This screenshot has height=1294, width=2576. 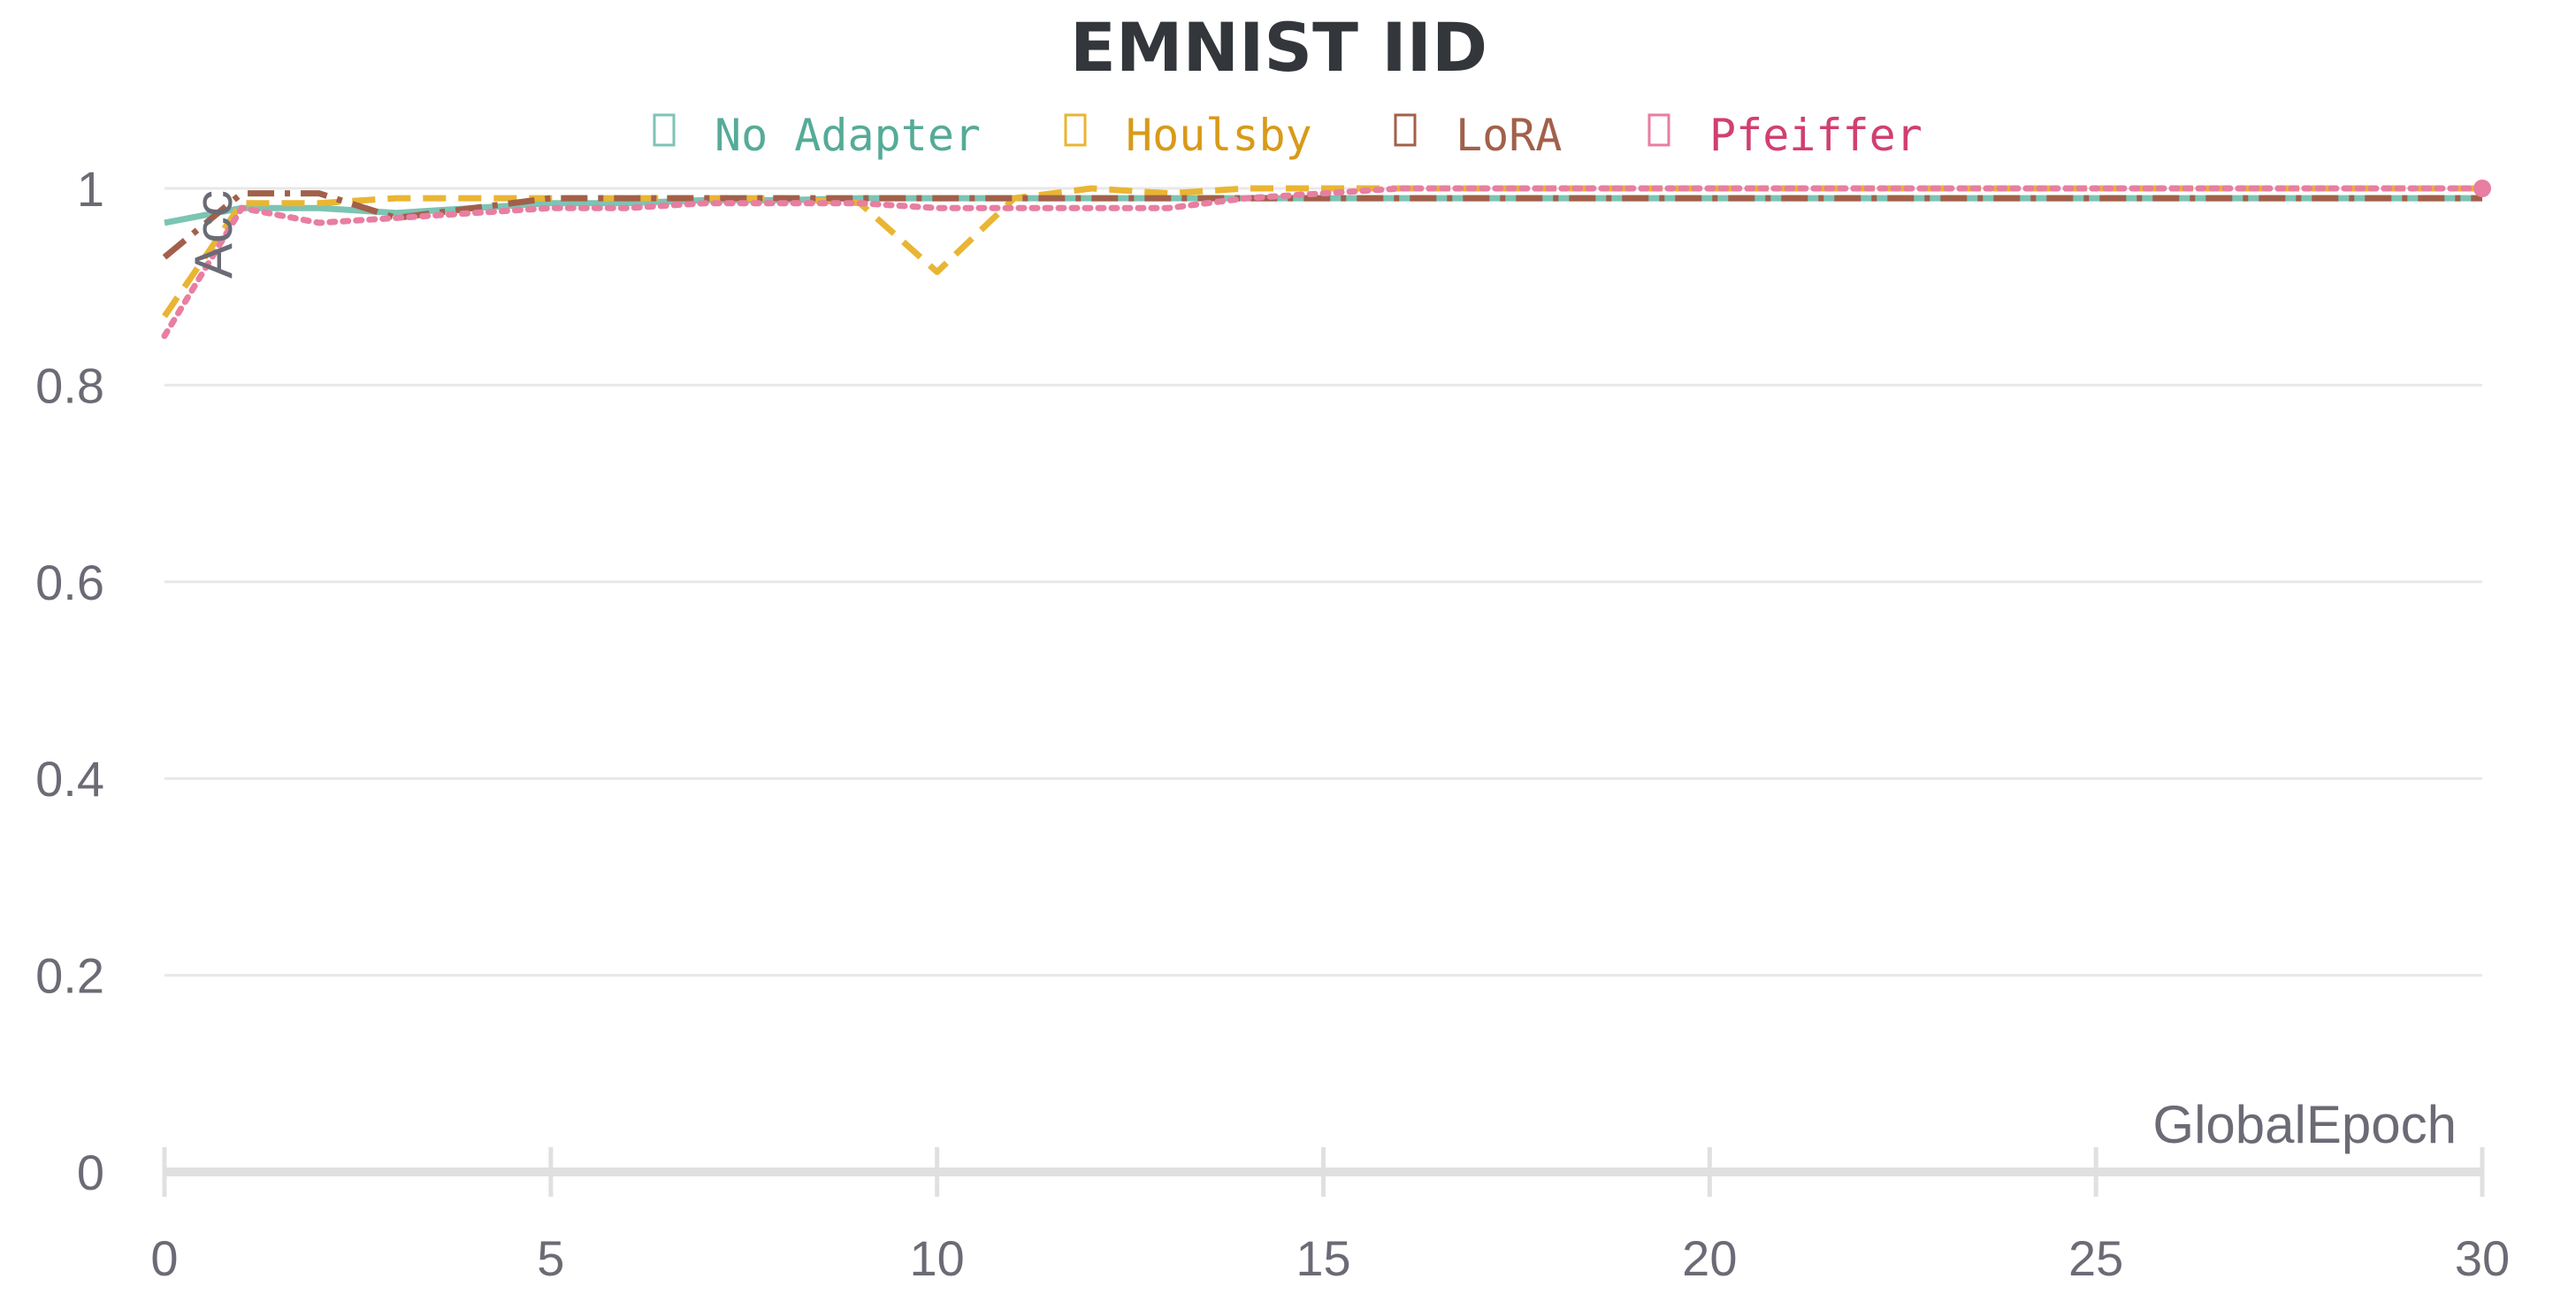 I want to click on legend-item-houlsby: Houlsby, so click(x=1188, y=135).